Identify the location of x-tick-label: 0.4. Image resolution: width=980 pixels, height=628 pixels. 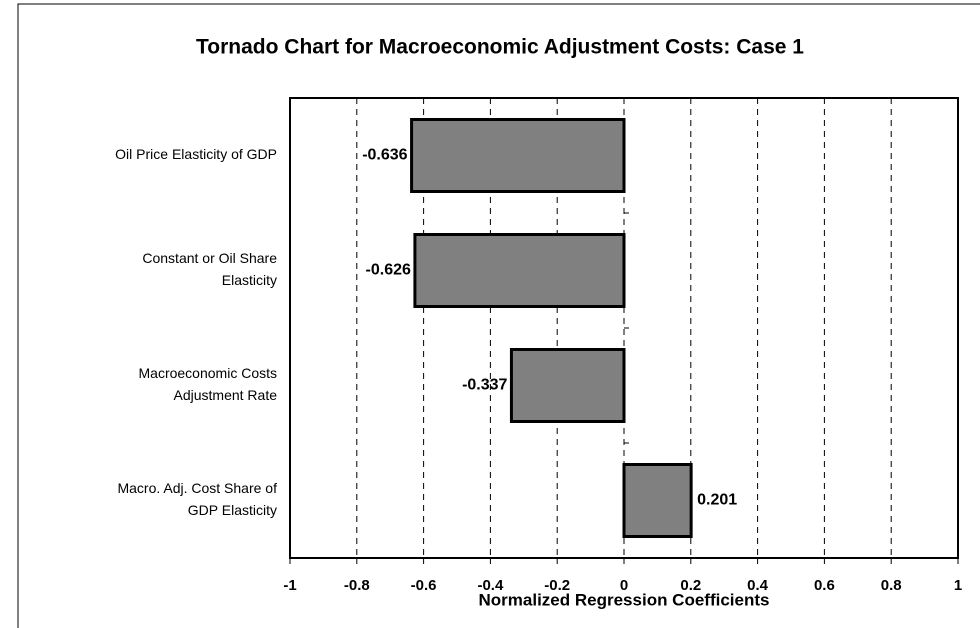
(758, 585).